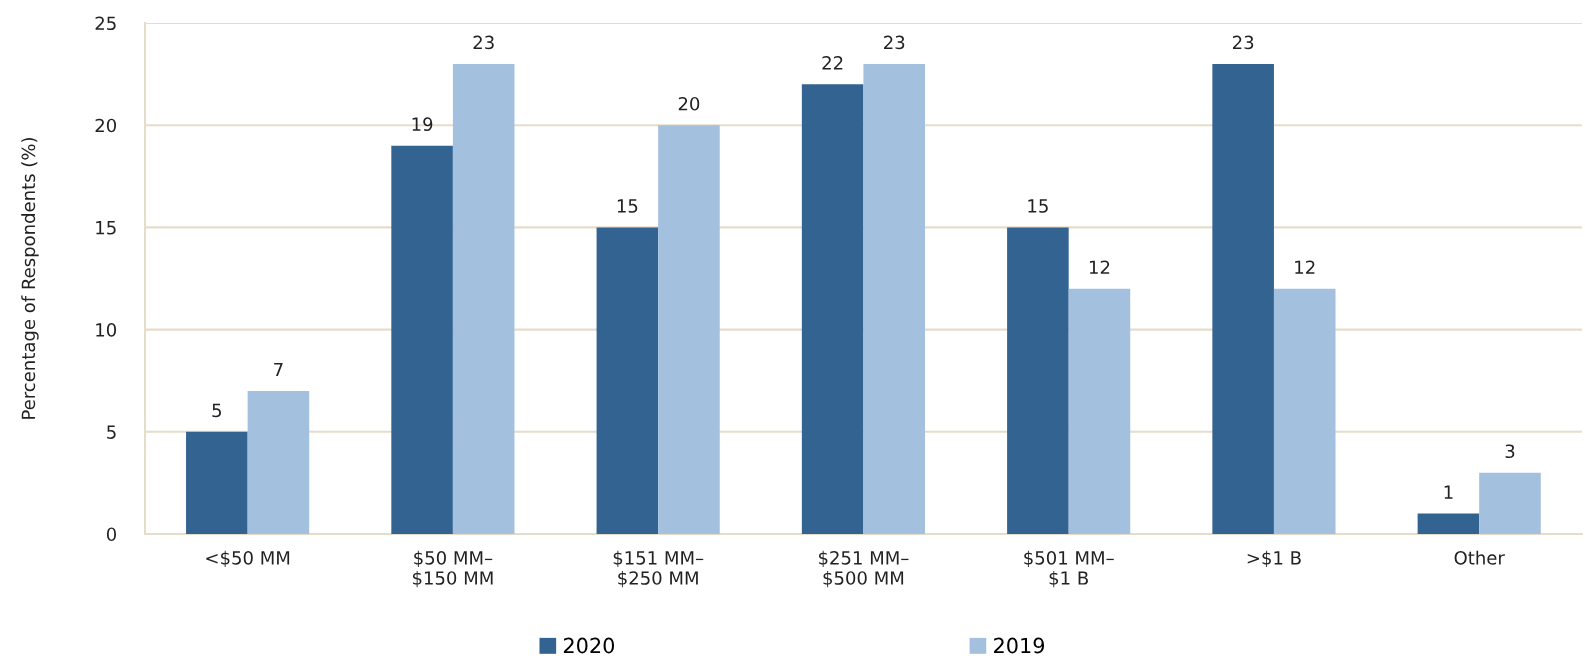  Describe the element at coordinates (589, 645) in the screenshot. I see `legend-label: 2020` at that location.